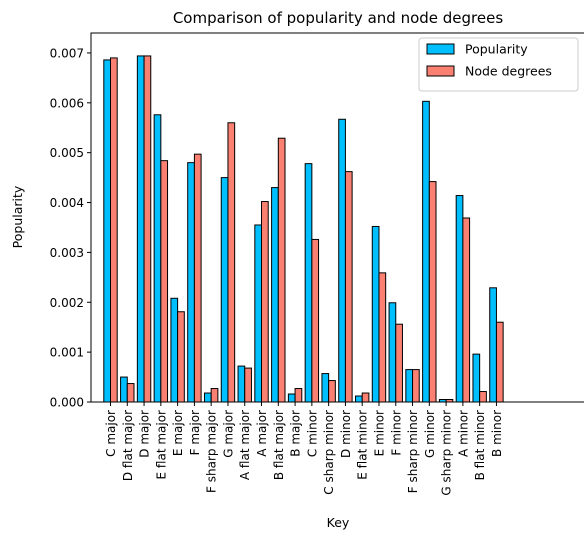  What do you see at coordinates (67, 153) in the screenshot?
I see `y-tick-label: 0.005` at bounding box center [67, 153].